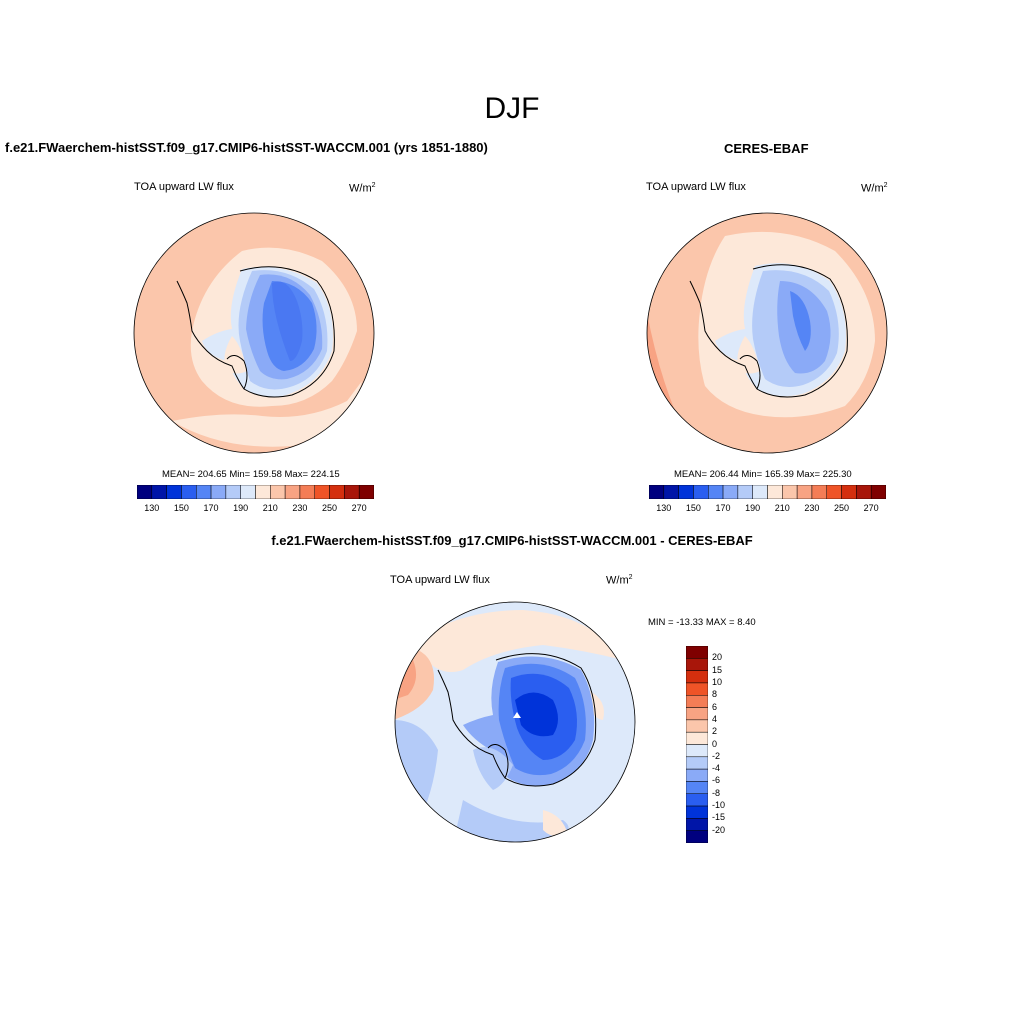  I want to click on model-variable-label: TOA upward LW flux, so click(184, 187).